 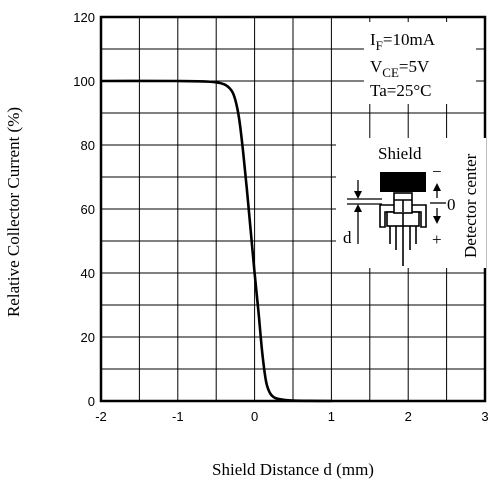 I want to click on conditions-legend: IF=10mA VCE=5V Ta=25°C, so click(x=420, y=63).